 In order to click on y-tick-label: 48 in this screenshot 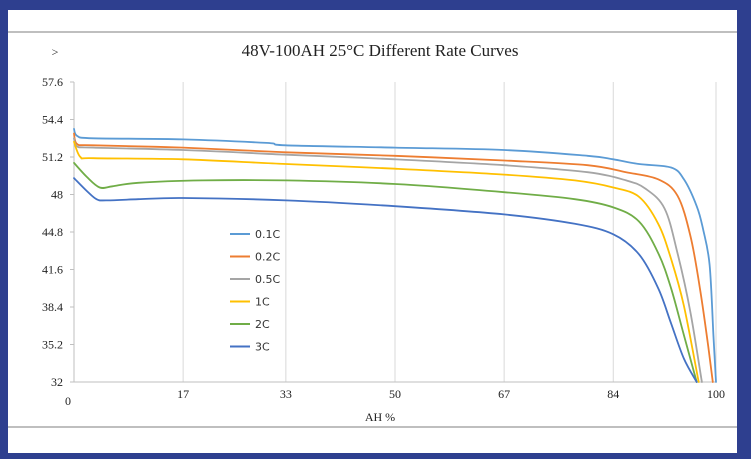, I will do `click(57, 195)`.